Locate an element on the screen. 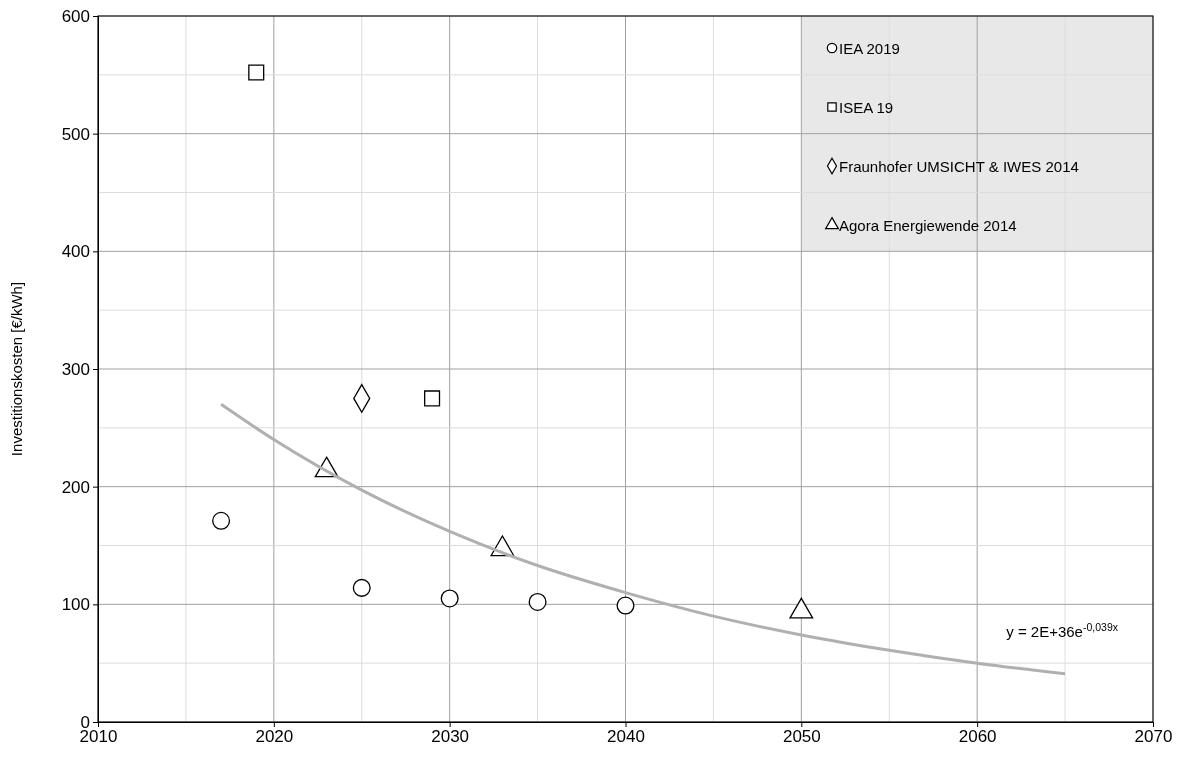  legend-label: ISEA 19 is located at coordinates (866, 107).